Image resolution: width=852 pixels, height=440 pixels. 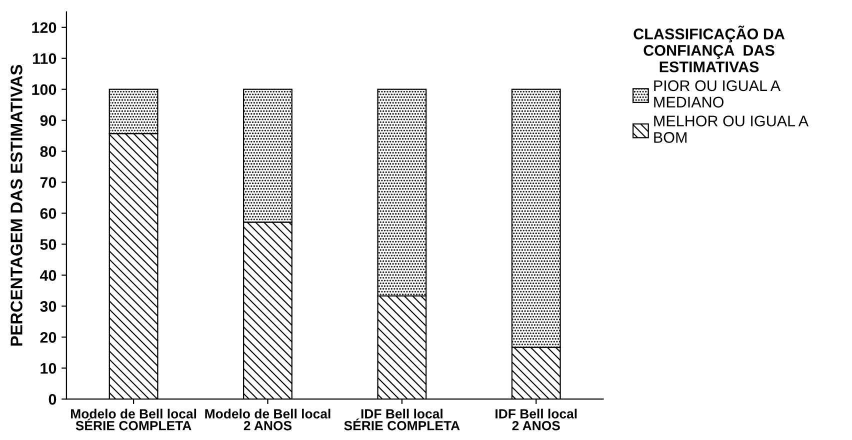 I want to click on x-tick-label: Modelo de Bell local SÉRIE COMPLETA, so click(x=133, y=419).